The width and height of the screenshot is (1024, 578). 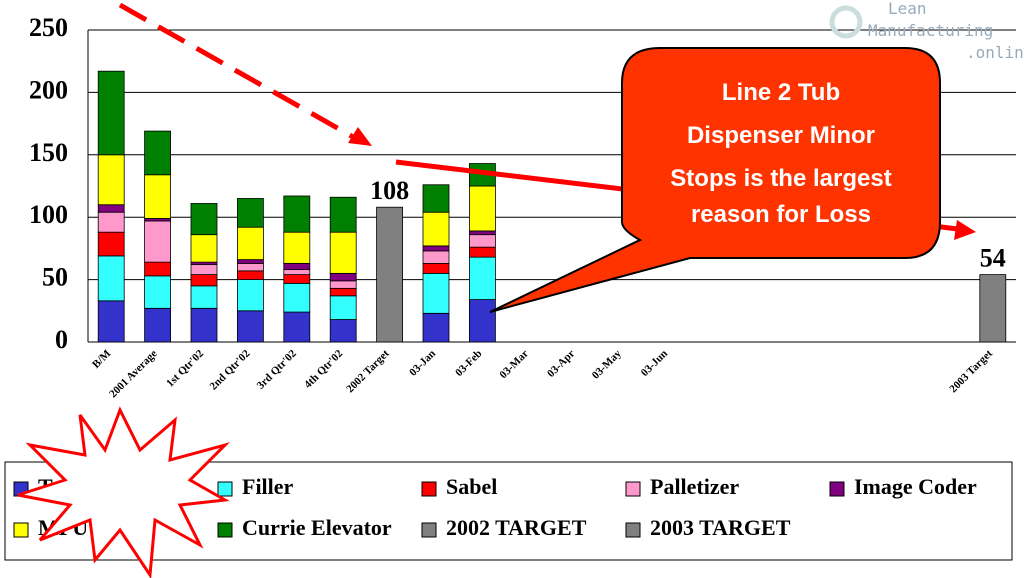 What do you see at coordinates (607, 364) in the screenshot?
I see `x-tick-label: 03-May` at bounding box center [607, 364].